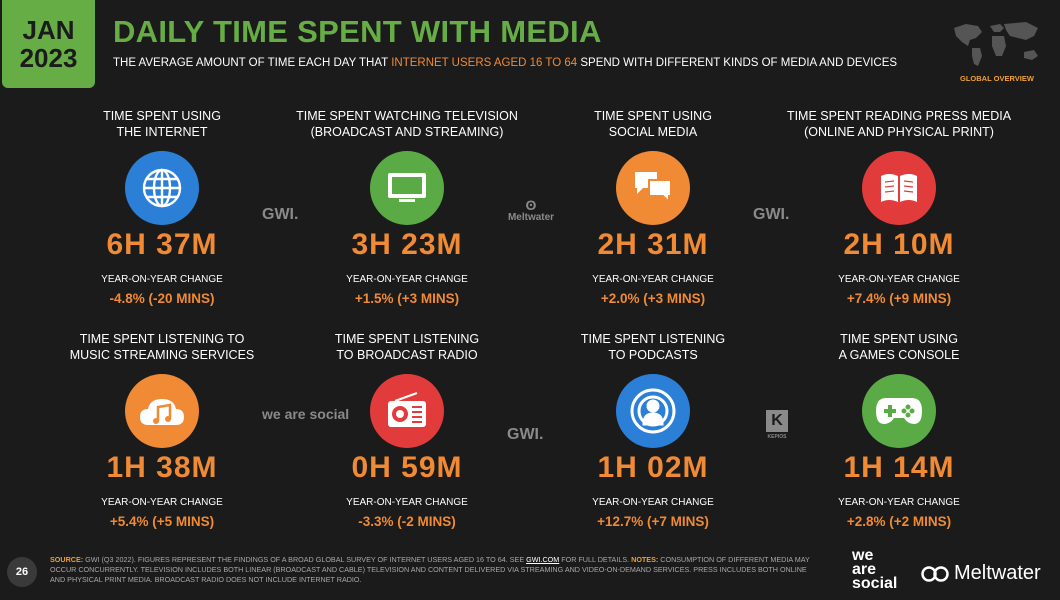  What do you see at coordinates (863, 555) in the screenshot?
I see `logo-we: we` at bounding box center [863, 555].